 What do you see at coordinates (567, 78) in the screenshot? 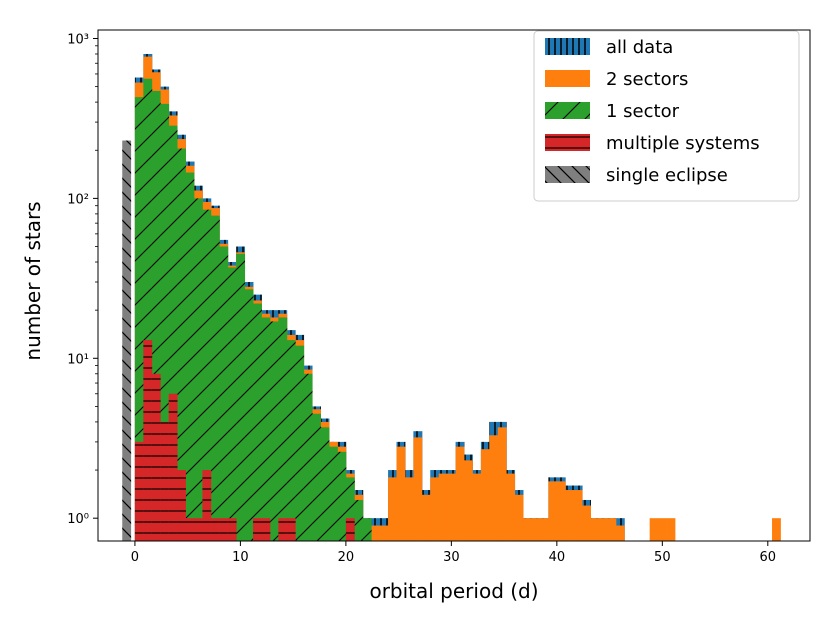
I see `legend-swatch` at bounding box center [567, 78].